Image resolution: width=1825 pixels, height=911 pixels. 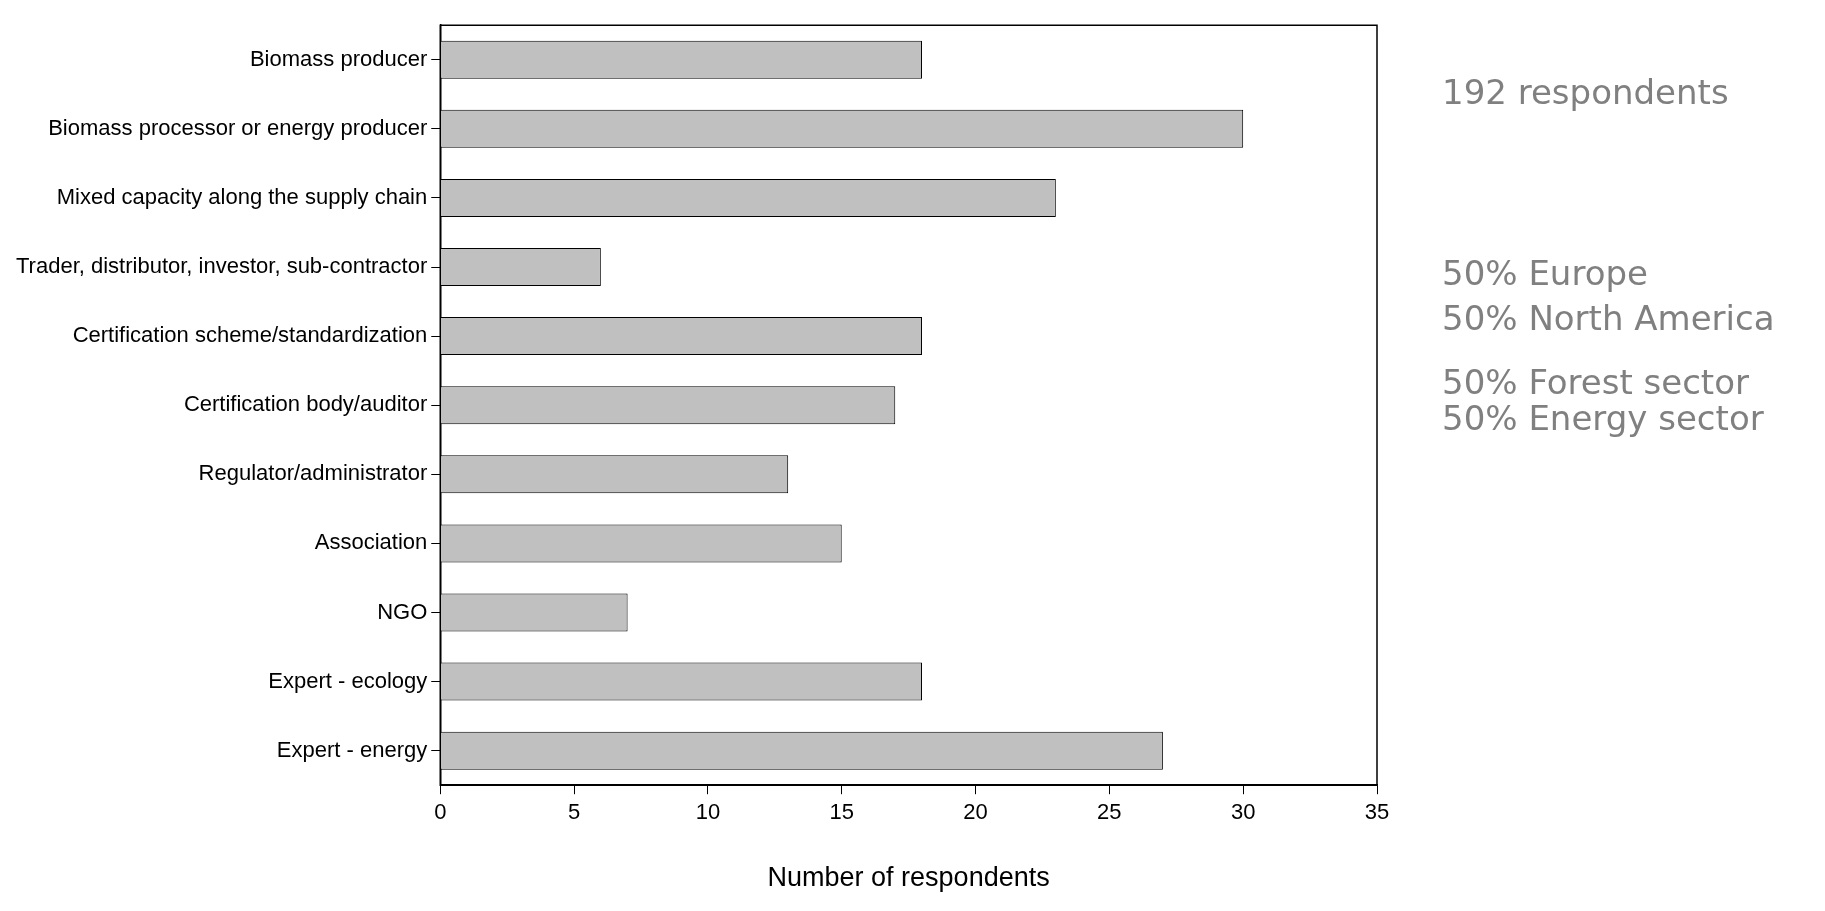 I want to click on x-tick-label: 30, so click(x=1243, y=812).